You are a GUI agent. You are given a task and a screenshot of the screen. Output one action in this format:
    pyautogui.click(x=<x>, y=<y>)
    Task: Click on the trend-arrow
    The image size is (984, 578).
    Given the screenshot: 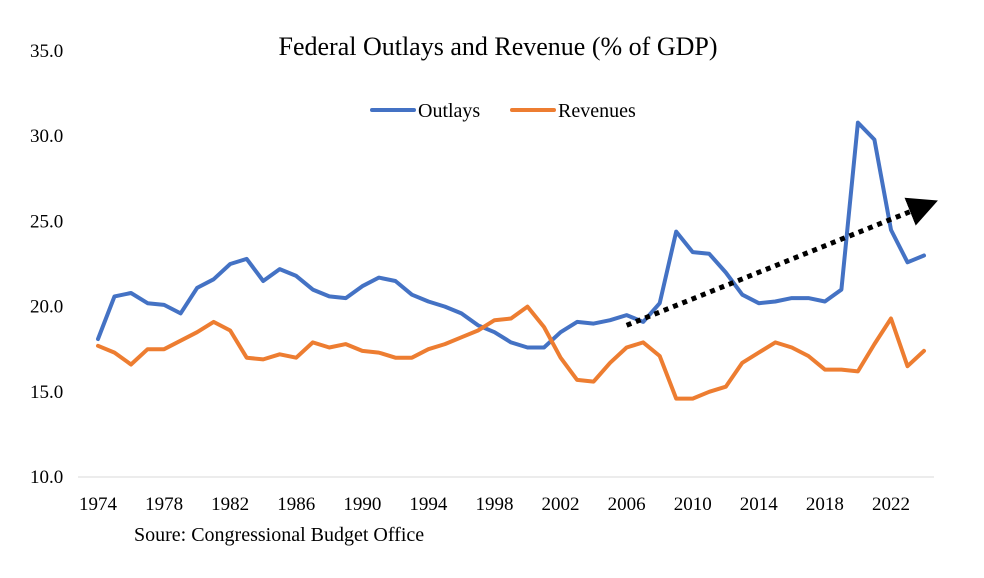 What is the action you would take?
    pyautogui.click(x=781, y=262)
    